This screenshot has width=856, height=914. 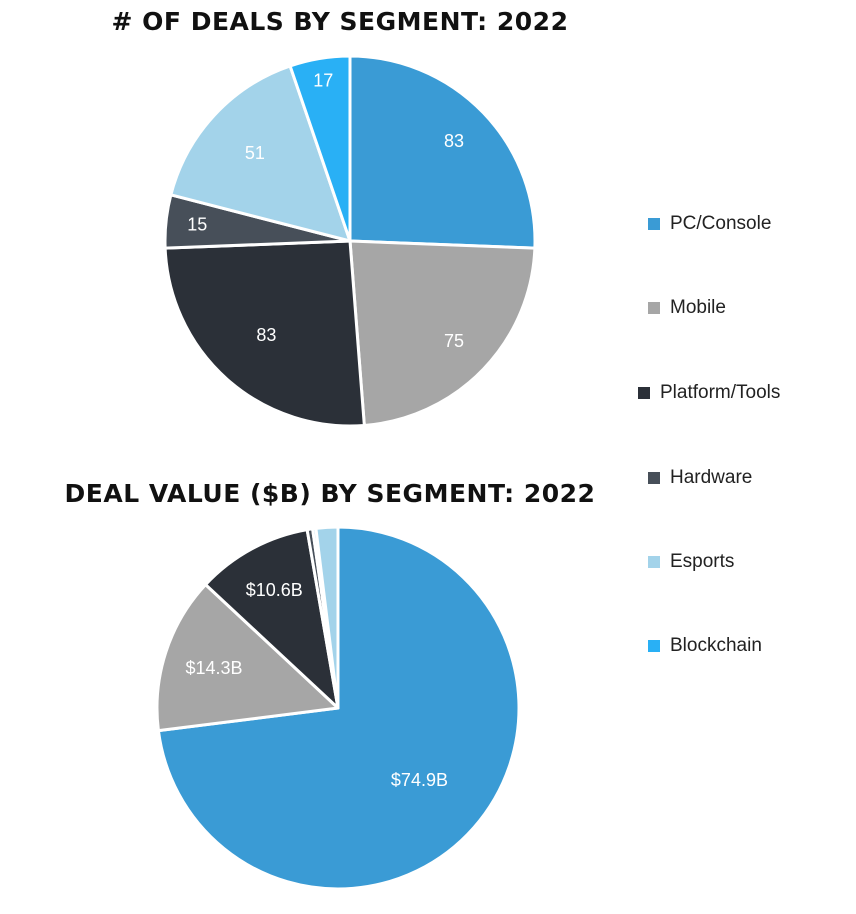 I want to click on legend-item-platform-tools: Platform/Tools, so click(x=709, y=393).